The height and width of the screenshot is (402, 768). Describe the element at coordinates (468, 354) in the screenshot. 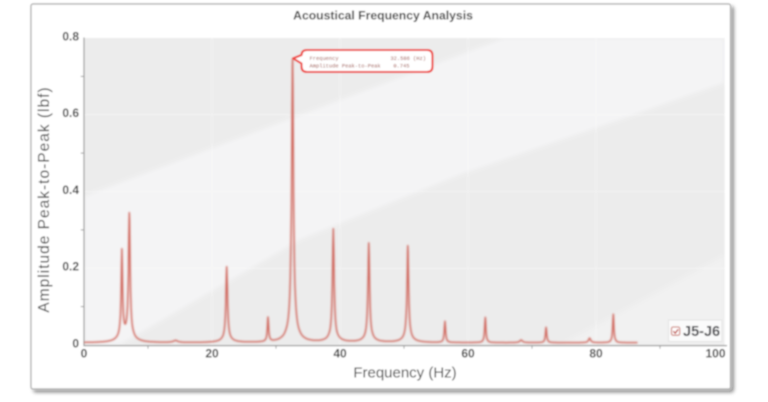

I see `svg-text: 60` at that location.